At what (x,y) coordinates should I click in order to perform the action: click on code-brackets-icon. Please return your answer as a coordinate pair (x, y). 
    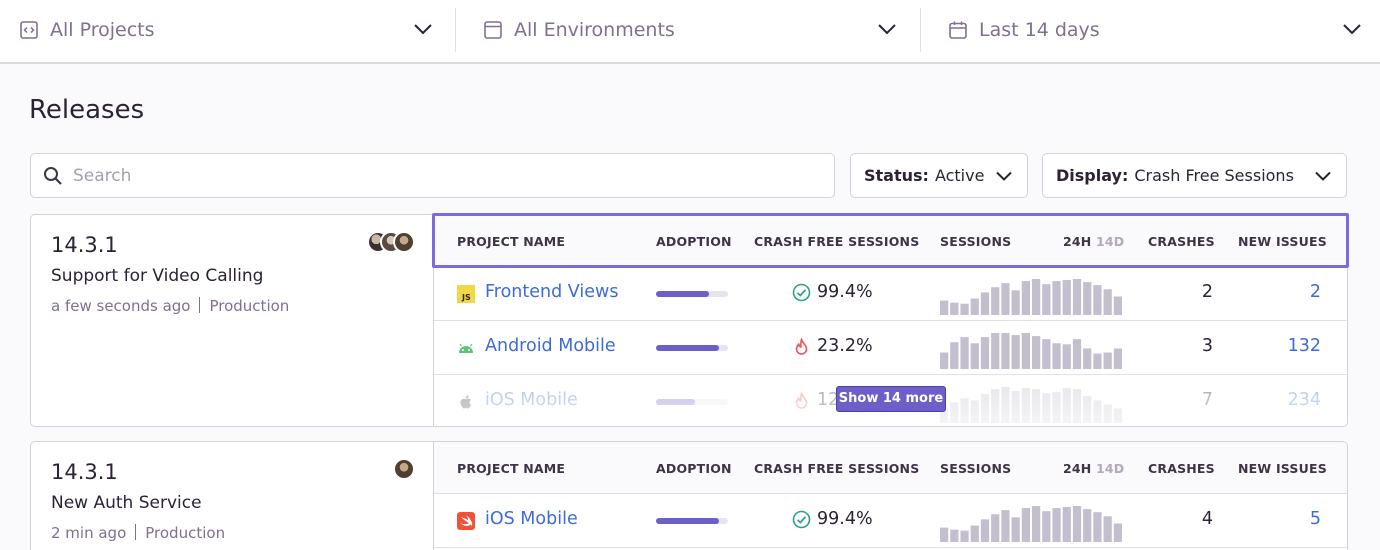
    Looking at the image, I should click on (29, 30).